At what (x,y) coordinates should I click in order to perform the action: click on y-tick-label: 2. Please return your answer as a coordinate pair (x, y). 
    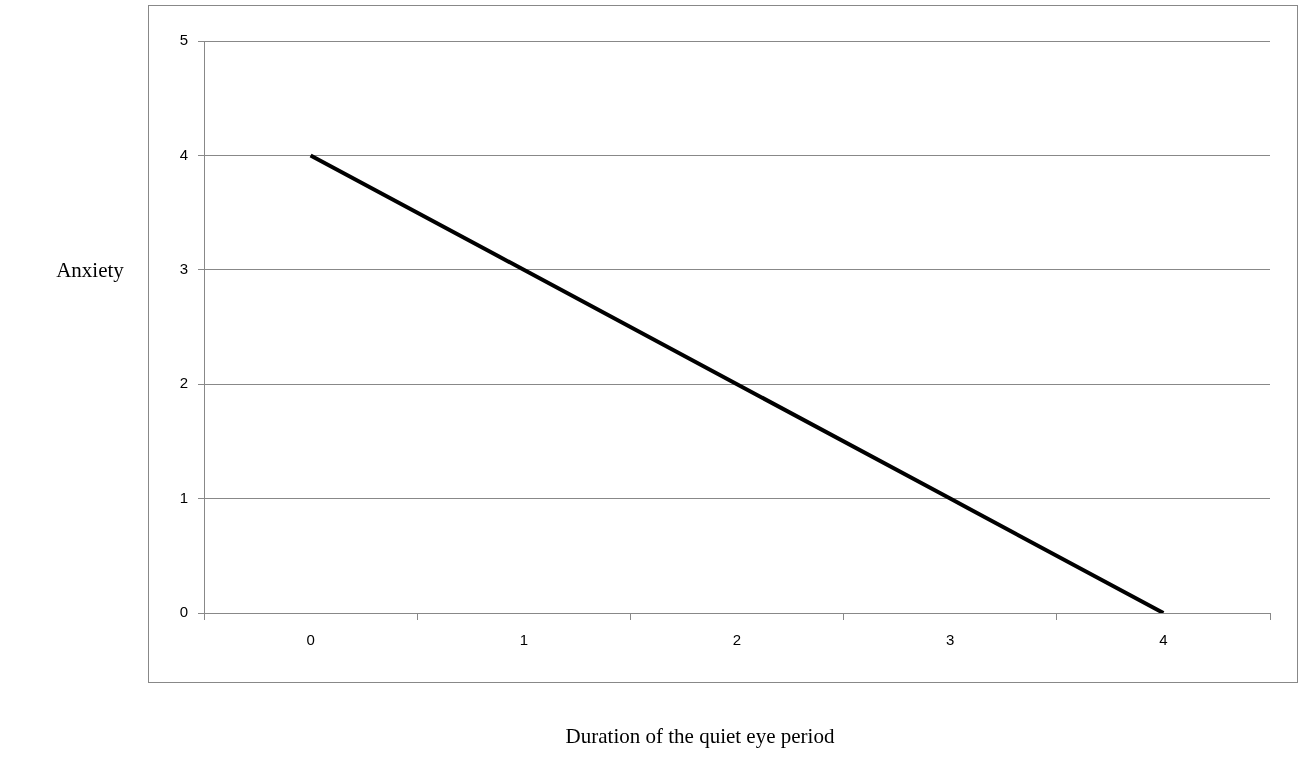
    Looking at the image, I should click on (183, 383).